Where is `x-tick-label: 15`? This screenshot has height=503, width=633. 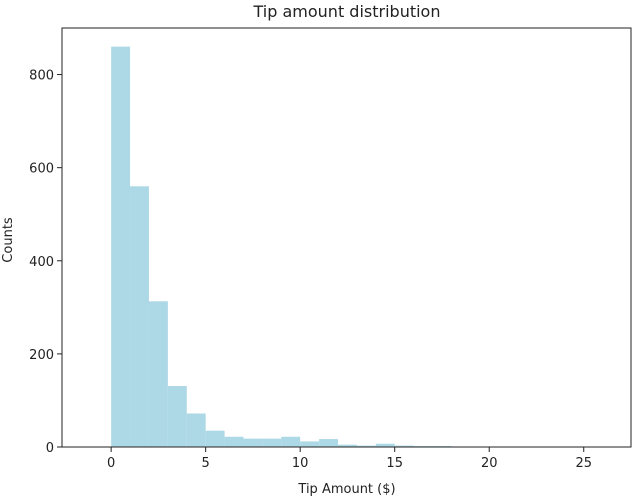
x-tick-label: 15 is located at coordinates (394, 463).